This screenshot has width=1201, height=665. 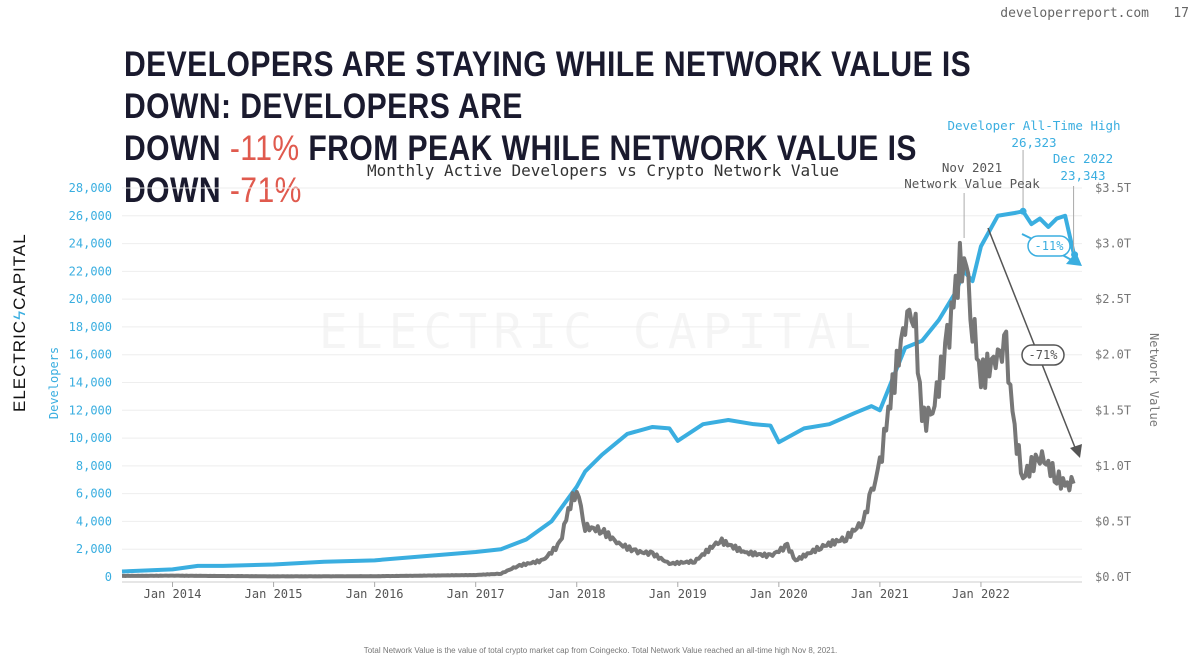 What do you see at coordinates (1154, 380) in the screenshot?
I see `y2-axis-label: Network Value` at bounding box center [1154, 380].